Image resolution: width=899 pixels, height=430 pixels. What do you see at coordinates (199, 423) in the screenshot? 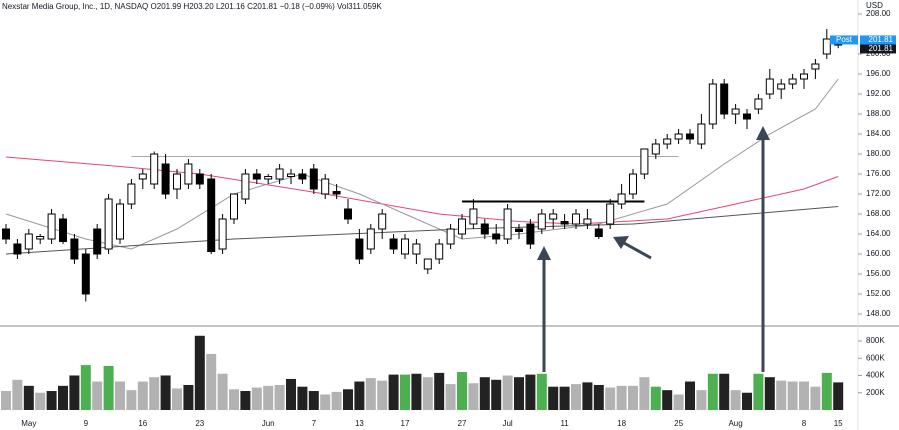
I see `x-tick-label: 23` at bounding box center [199, 423].